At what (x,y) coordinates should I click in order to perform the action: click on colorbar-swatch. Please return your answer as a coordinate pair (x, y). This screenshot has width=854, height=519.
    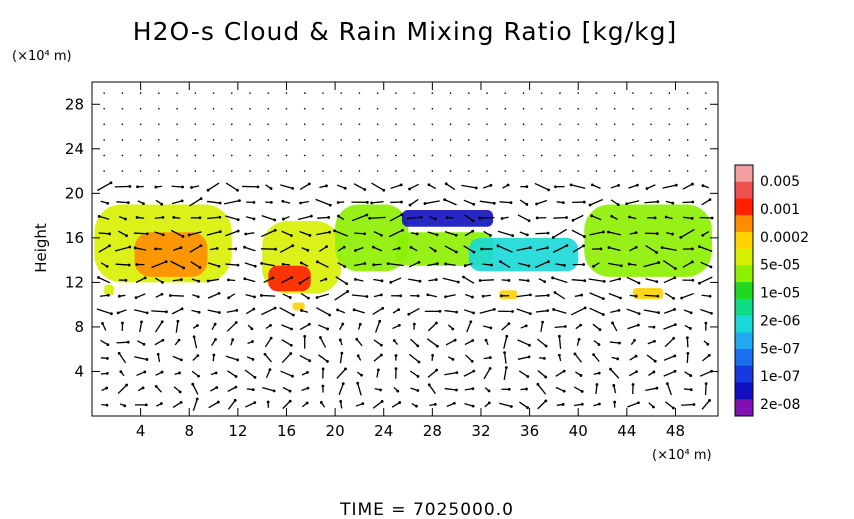
    Looking at the image, I should click on (744, 408).